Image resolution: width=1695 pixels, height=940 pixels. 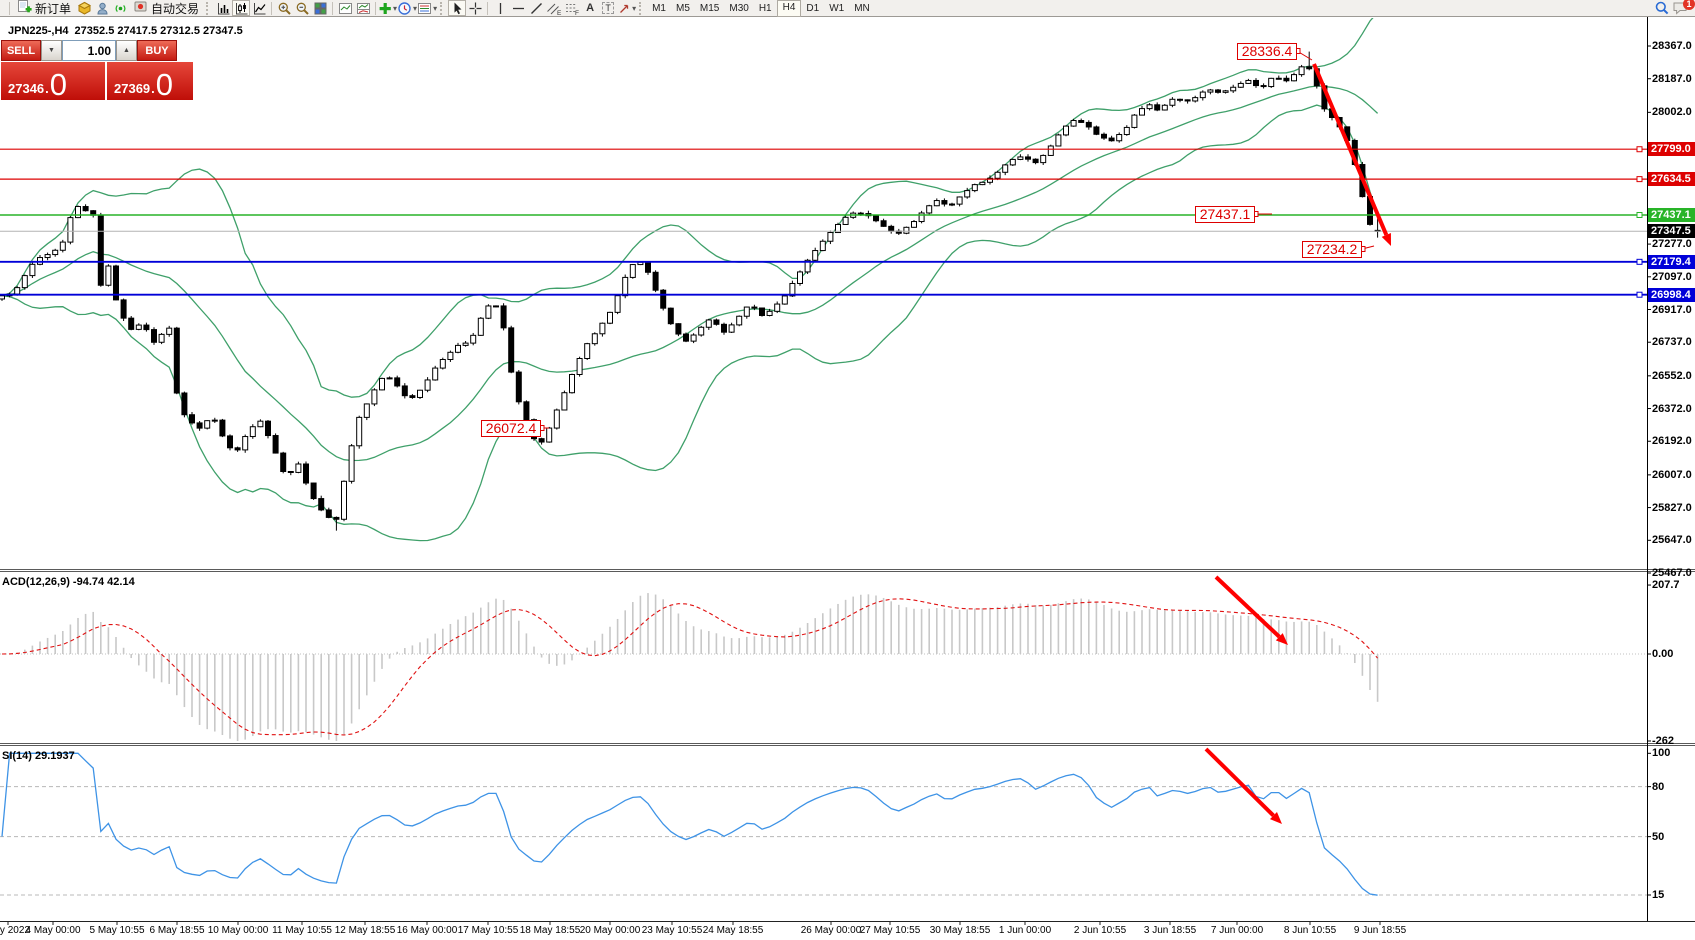 What do you see at coordinates (536, 8) in the screenshot?
I see `trendline-icon` at bounding box center [536, 8].